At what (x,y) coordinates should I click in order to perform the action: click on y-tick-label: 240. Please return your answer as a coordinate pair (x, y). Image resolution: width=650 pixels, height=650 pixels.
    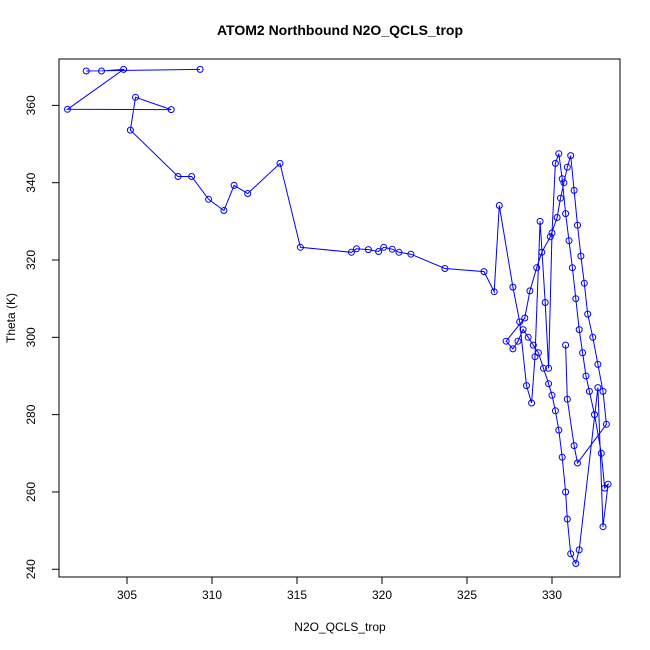
    Looking at the image, I should click on (31, 569).